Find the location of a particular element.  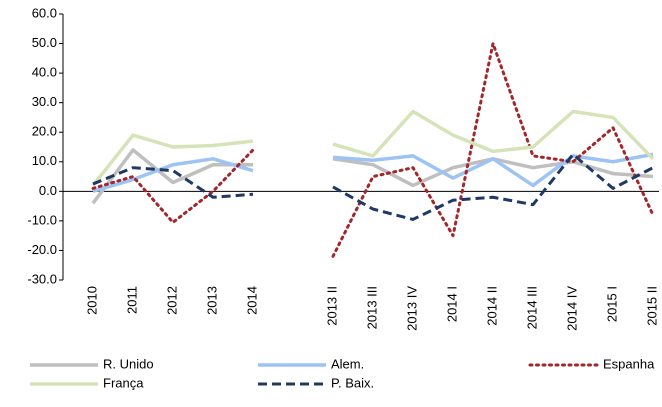

x-tick-label: 2014 IV is located at coordinates (571, 308).